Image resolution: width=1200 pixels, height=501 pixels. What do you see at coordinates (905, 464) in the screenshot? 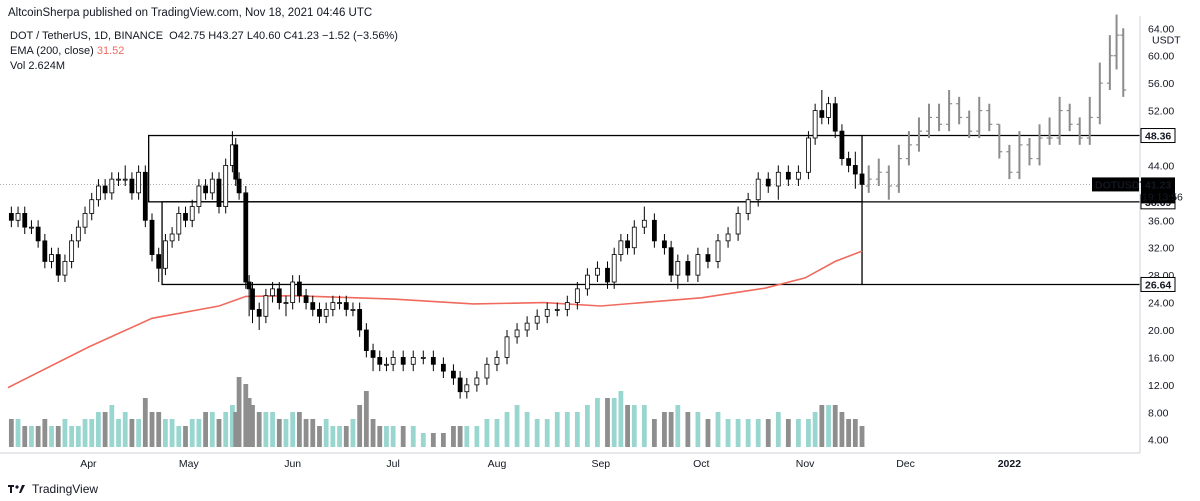
I see `x-tick-label: Dec` at bounding box center [905, 464].